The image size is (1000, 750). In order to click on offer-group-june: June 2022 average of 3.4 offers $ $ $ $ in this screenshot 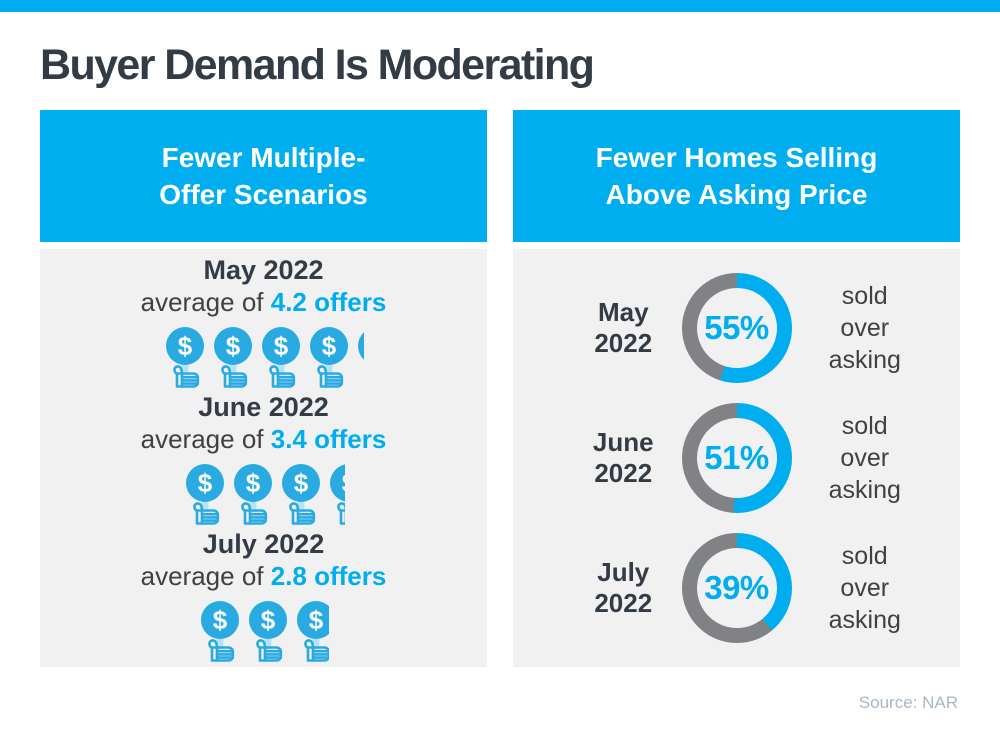, I will do `click(263, 458)`.